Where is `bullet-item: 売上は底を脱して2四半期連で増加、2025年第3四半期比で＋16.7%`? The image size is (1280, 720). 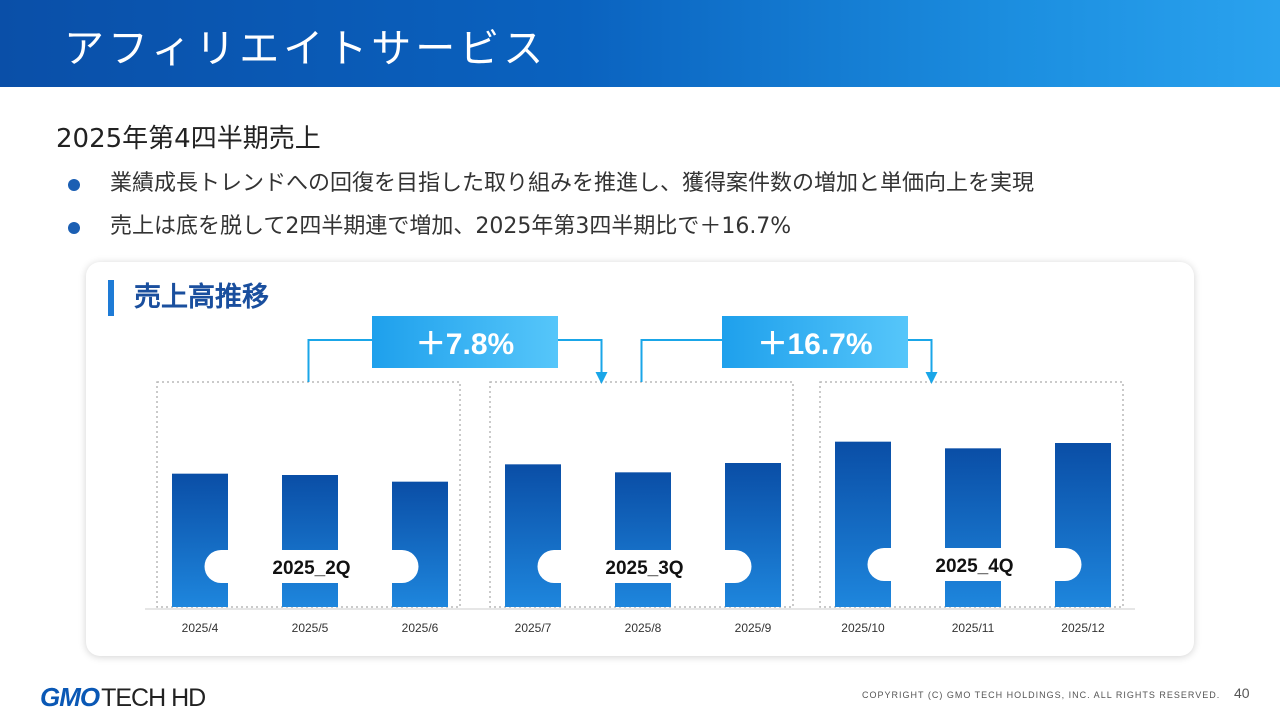 bullet-item: 売上は底を脱して2四半期連で増加、2025年第3四半期比で＋16.7% is located at coordinates (668, 230).